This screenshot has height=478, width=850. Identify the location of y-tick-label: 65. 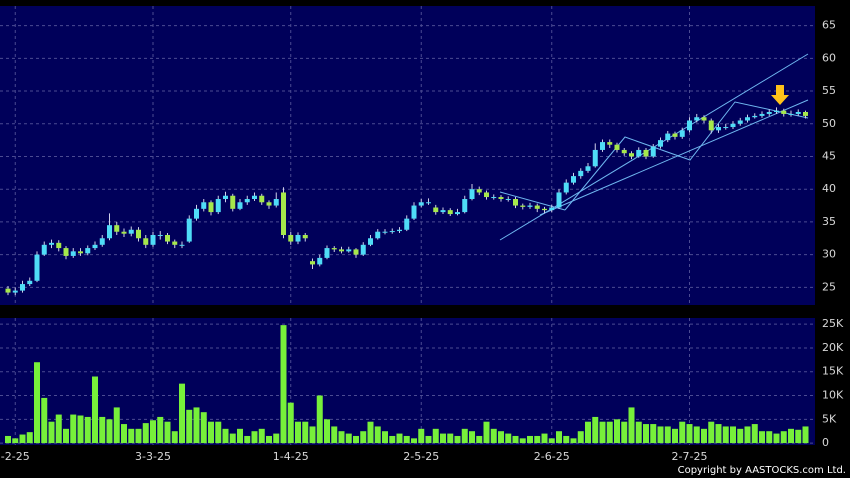
(829, 25).